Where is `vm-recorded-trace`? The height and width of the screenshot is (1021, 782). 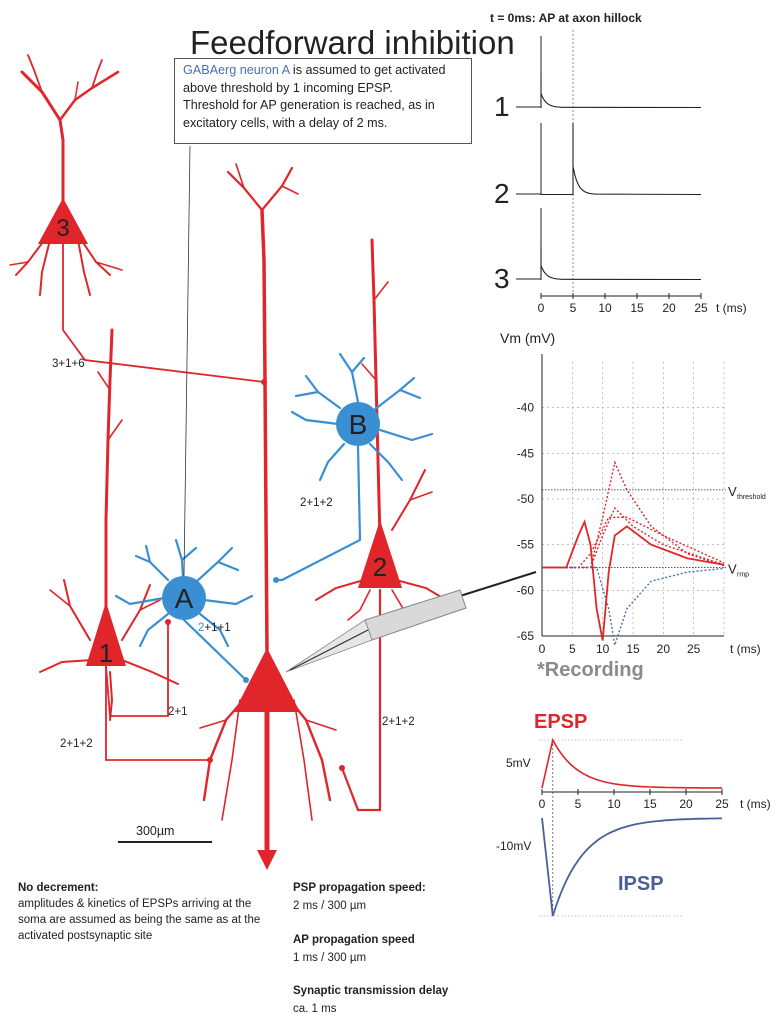 vm-recorded-trace is located at coordinates (633, 580).